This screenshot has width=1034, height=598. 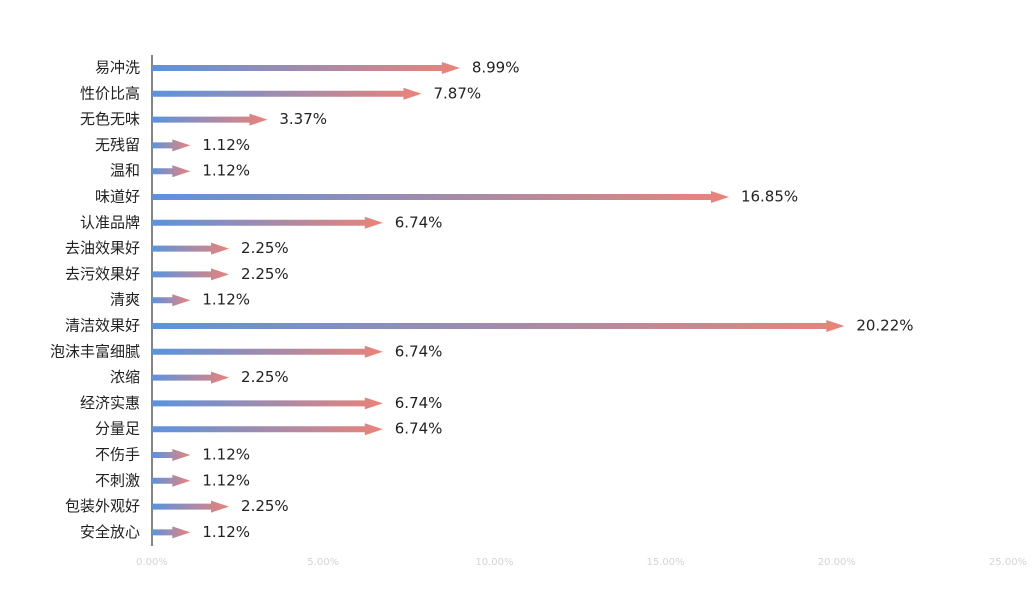 What do you see at coordinates (303, 119) in the screenshot?
I see `value-label: 3.37%` at bounding box center [303, 119].